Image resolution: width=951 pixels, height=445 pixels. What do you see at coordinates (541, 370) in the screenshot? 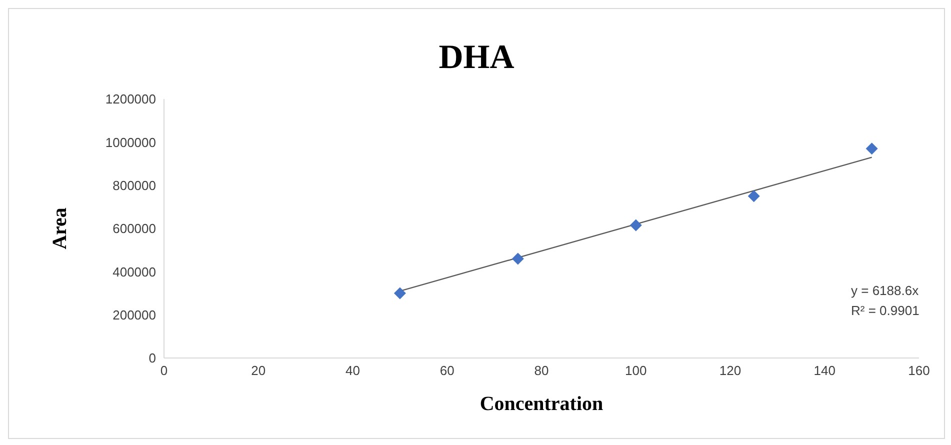
I see `x-tick-label: 80` at bounding box center [541, 370].